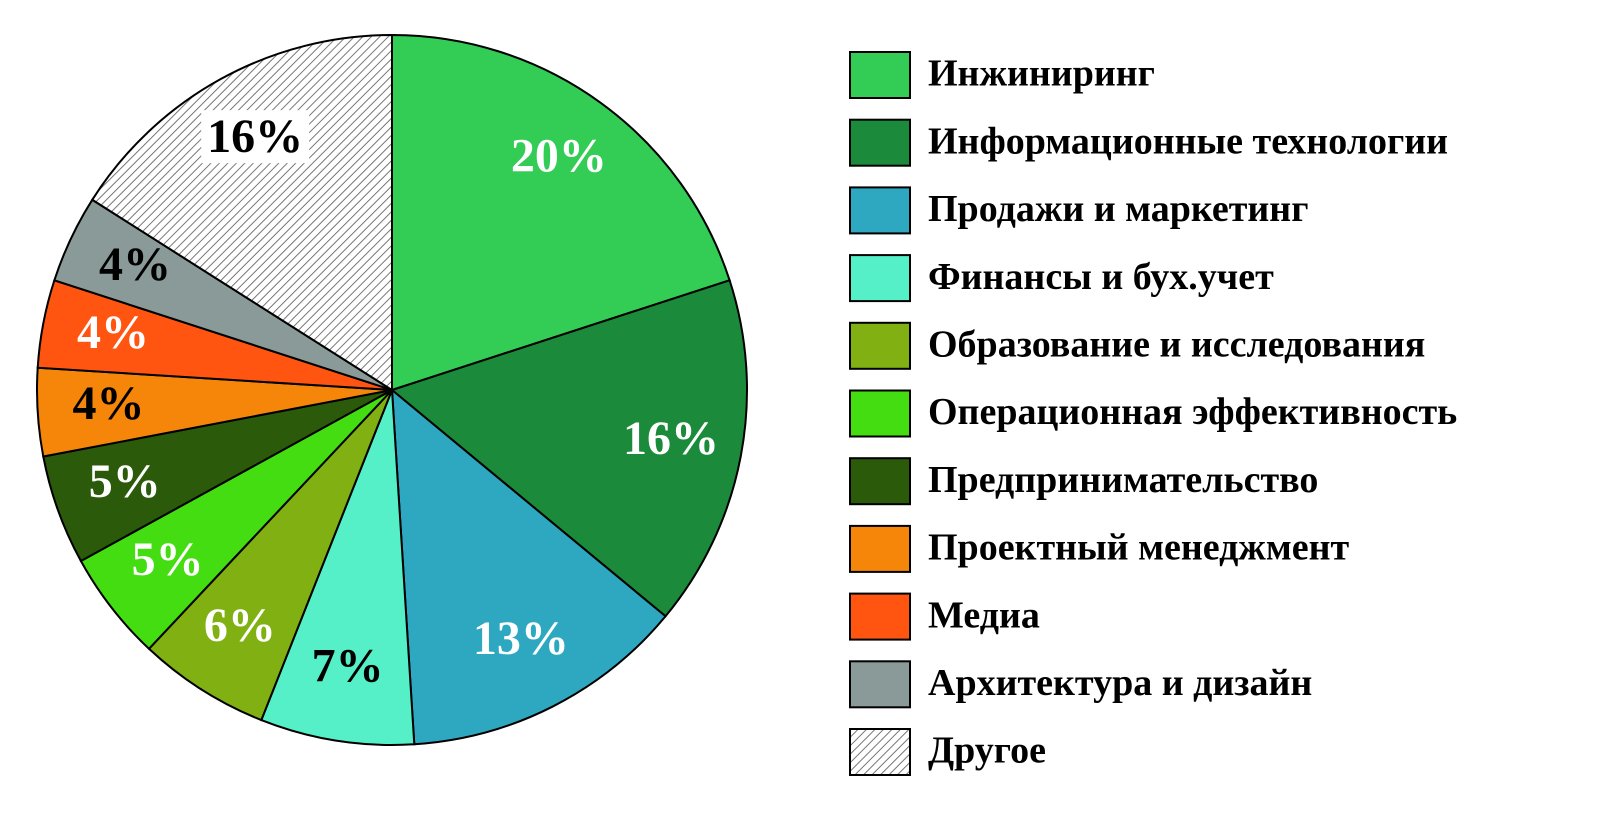  I want to click on legend-label: Медиа, so click(984, 615).